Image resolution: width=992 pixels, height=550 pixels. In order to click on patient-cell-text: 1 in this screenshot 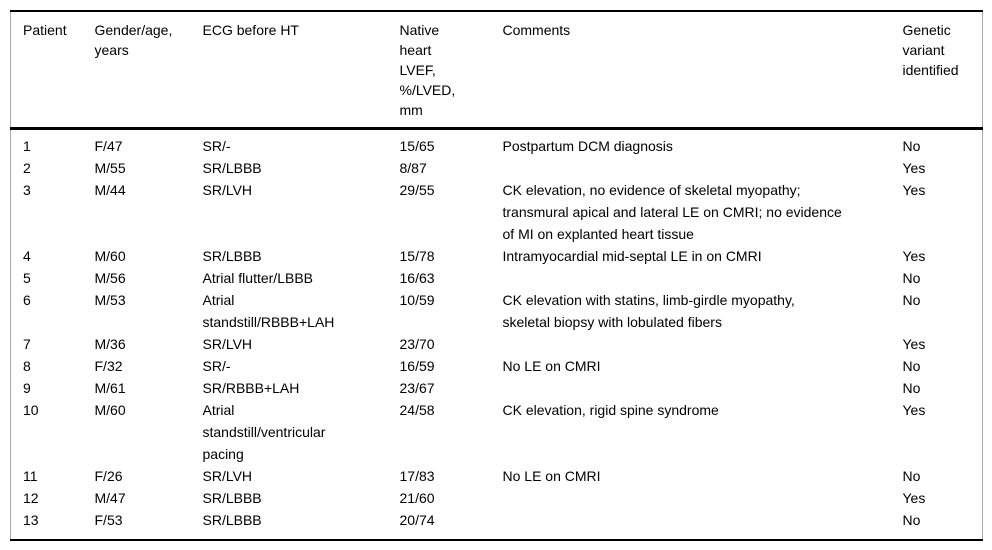, I will do `click(27, 146)`.